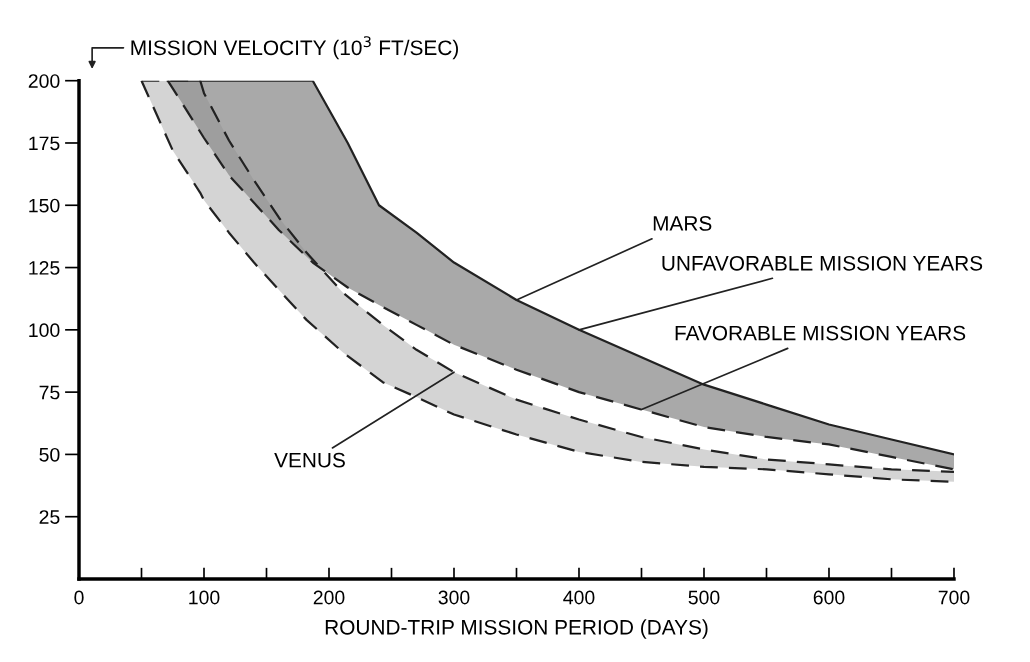 This screenshot has width=1030, height=662. What do you see at coordinates (829, 597) in the screenshot?
I see `x-tick-label: 600` at bounding box center [829, 597].